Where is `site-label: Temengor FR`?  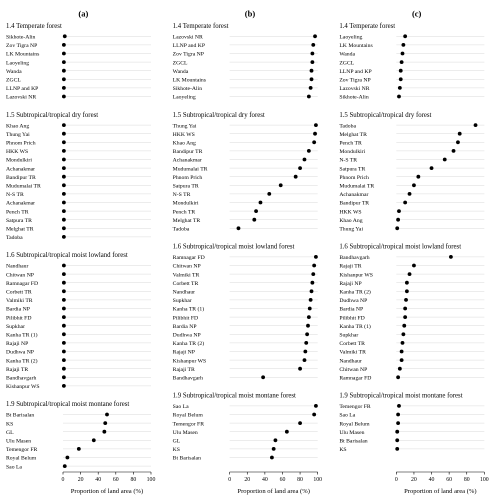 site-label: Temengor FR is located at coordinates (189, 424).